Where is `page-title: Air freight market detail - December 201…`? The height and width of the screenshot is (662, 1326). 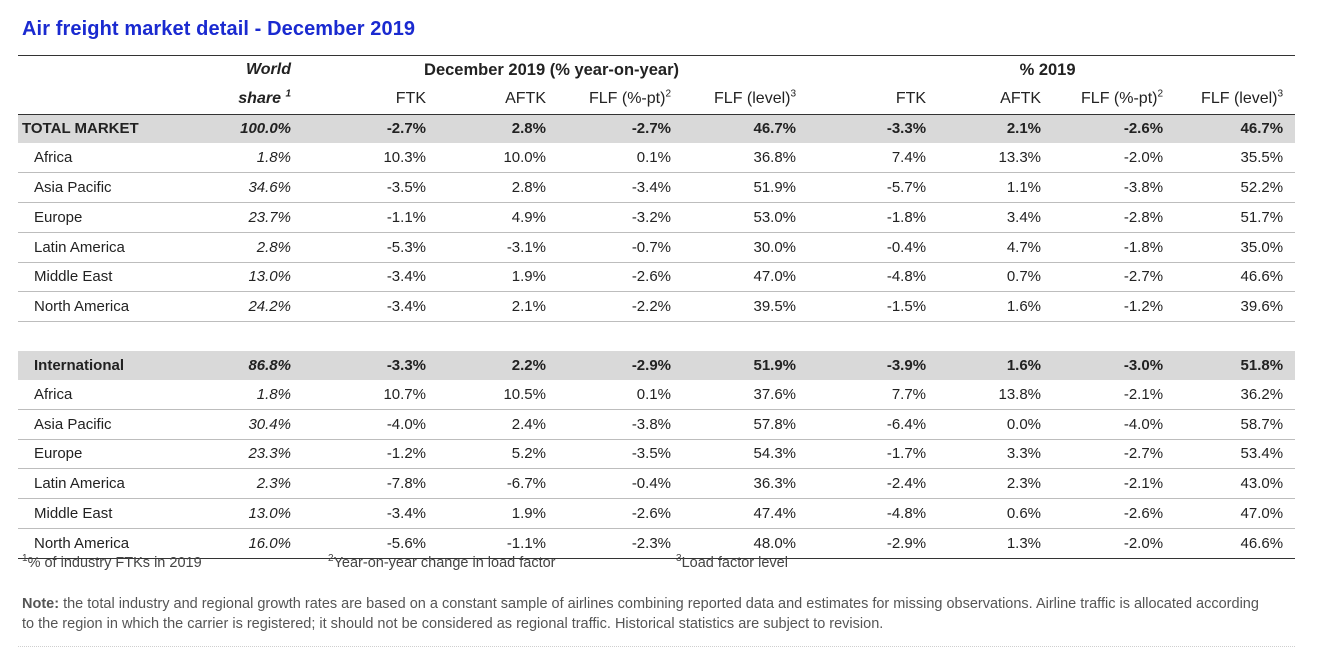 page-title: Air freight market detail - December 201… is located at coordinates (219, 29).